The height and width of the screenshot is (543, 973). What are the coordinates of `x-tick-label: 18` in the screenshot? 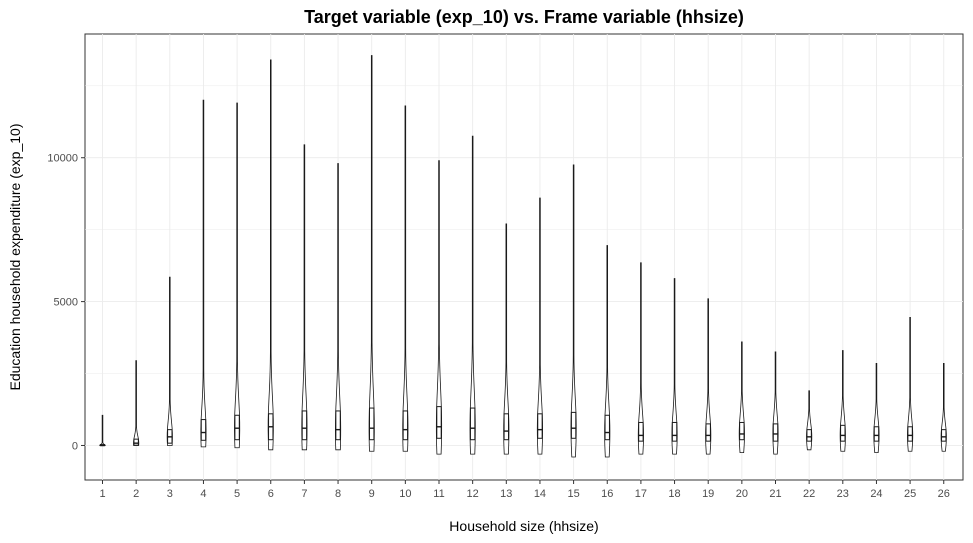 It's located at (674, 494).